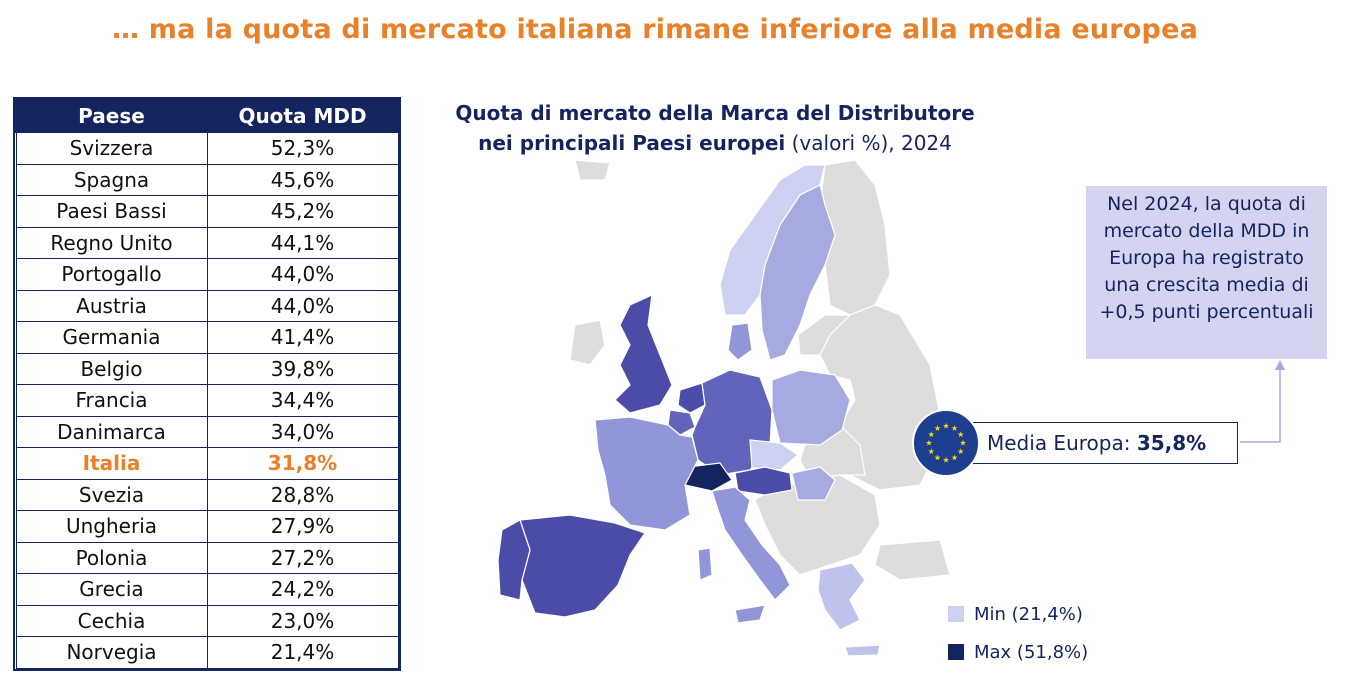 The image size is (1350, 700). What do you see at coordinates (811, 407) in the screenshot?
I see `map-poland` at bounding box center [811, 407].